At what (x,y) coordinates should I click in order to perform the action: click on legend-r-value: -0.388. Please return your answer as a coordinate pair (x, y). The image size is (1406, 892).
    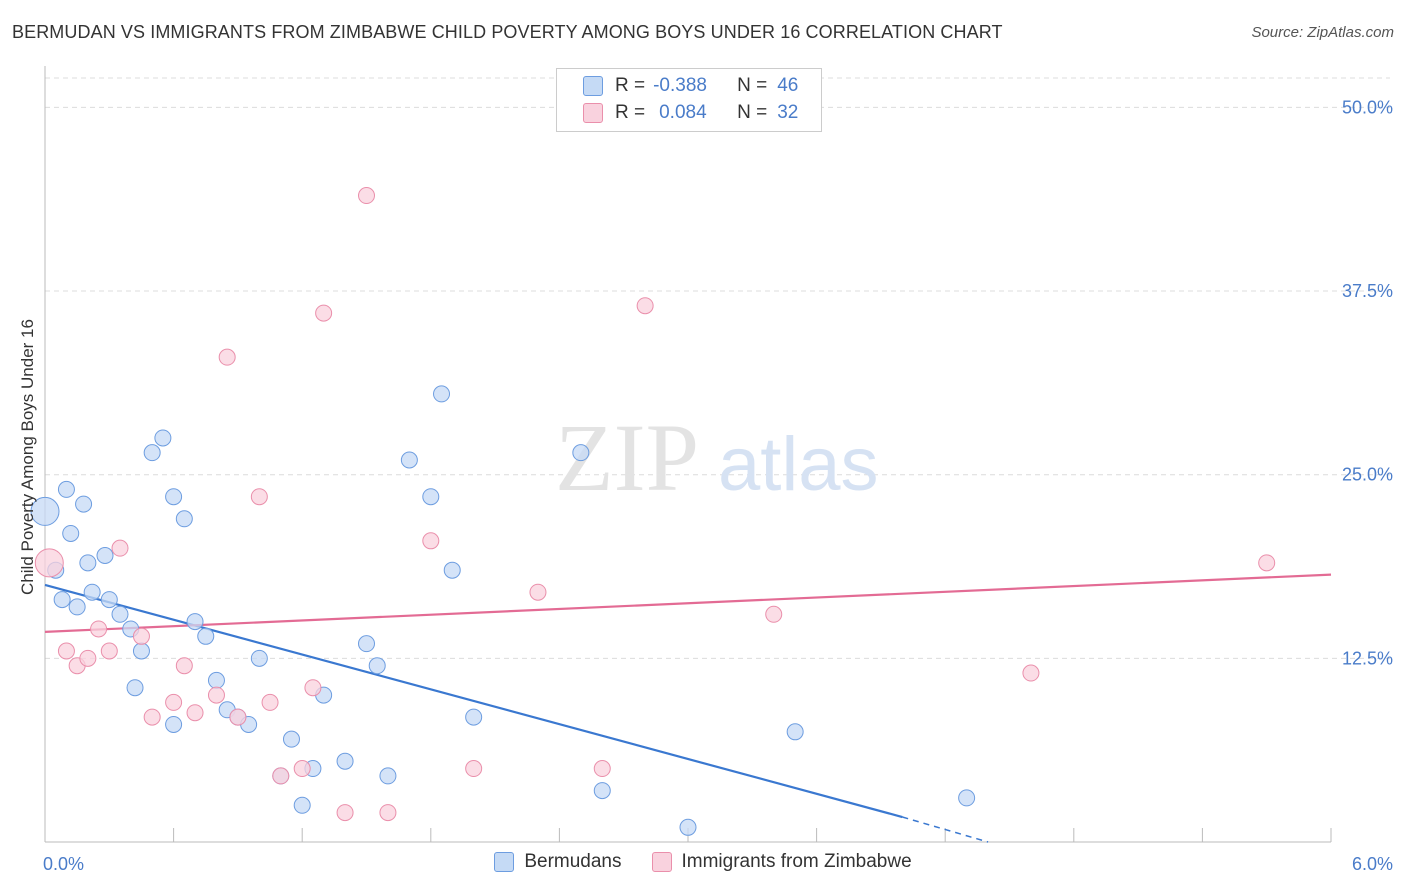
    Looking at the image, I should click on (680, 85).